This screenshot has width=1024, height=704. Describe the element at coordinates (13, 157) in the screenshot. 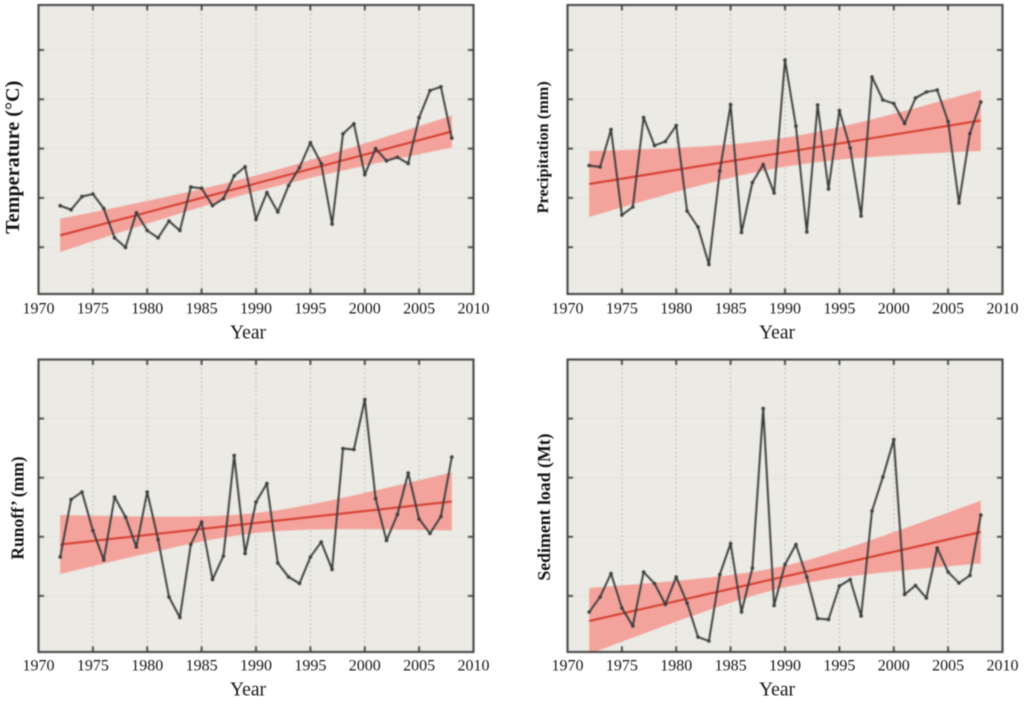

I see `svg-text: Temperature (°C)` at that location.